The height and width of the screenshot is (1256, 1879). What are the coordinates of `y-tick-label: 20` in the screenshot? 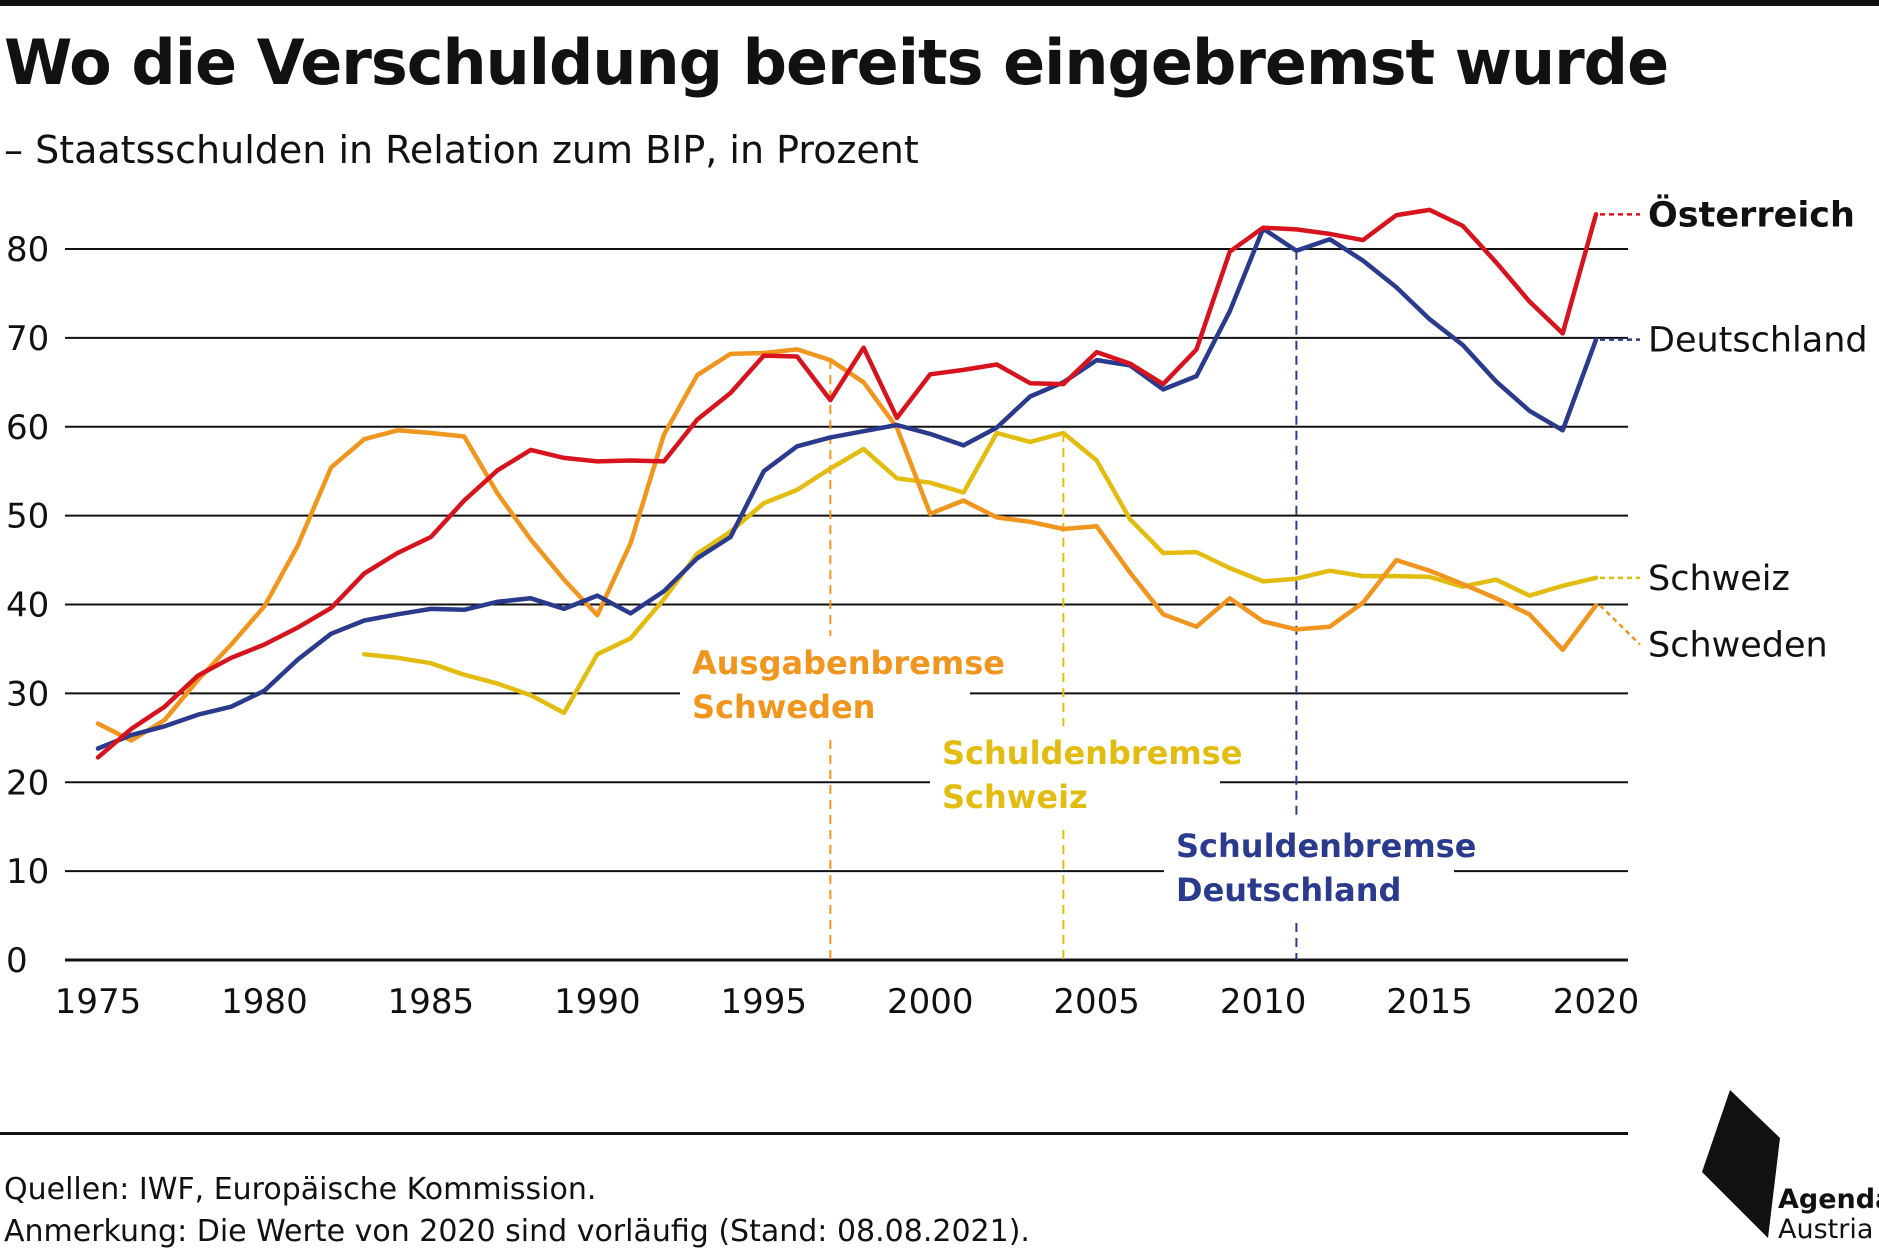 It's located at (27, 783).